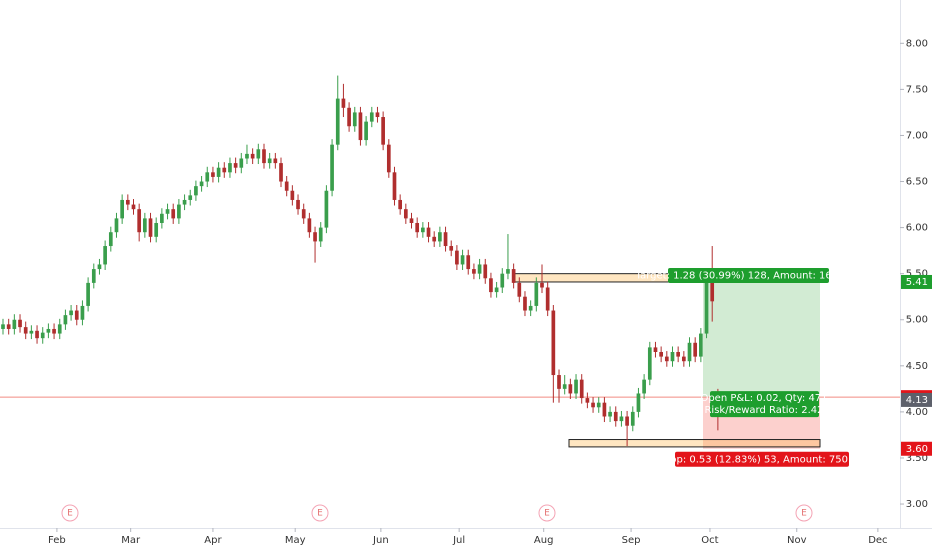  I want to click on price-label: 3.60, so click(917, 449).